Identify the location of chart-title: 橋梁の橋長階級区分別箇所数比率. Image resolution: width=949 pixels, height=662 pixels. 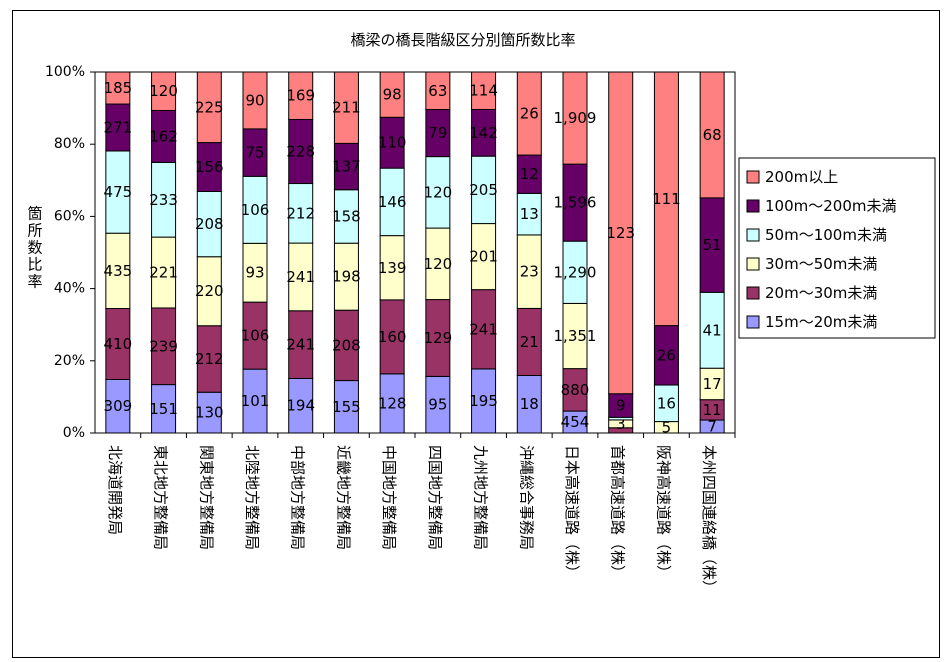
(462, 40).